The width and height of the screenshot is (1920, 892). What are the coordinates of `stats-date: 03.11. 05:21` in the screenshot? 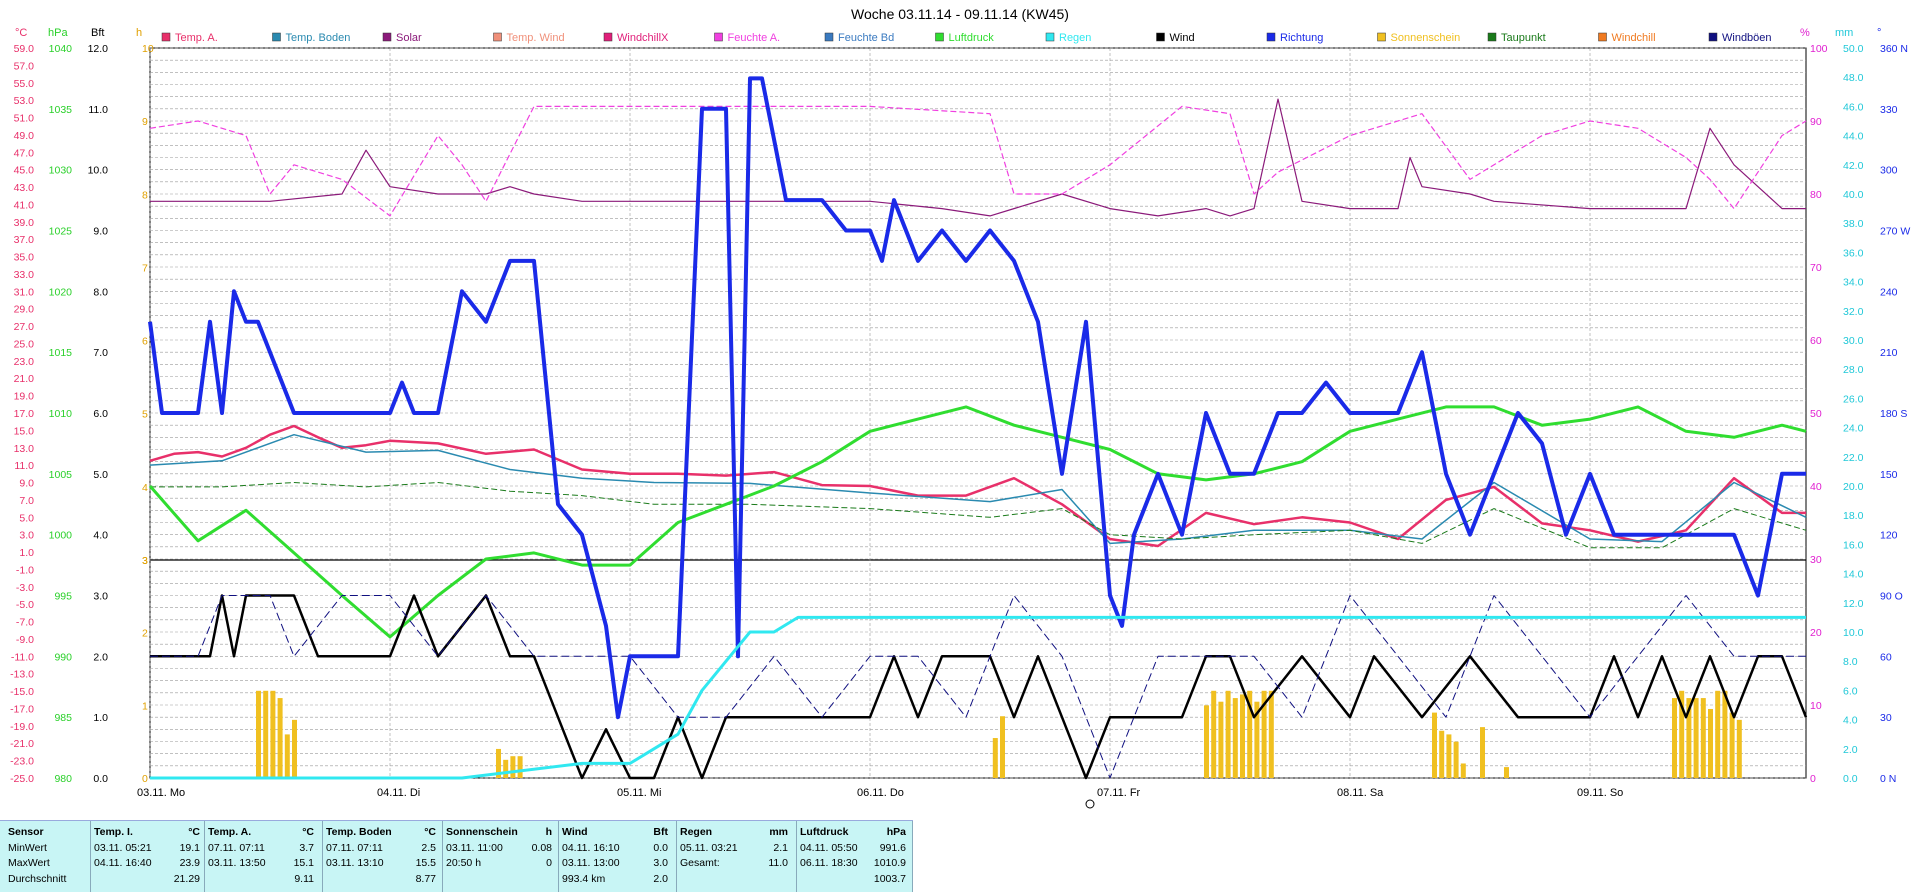 It's located at (123, 847).